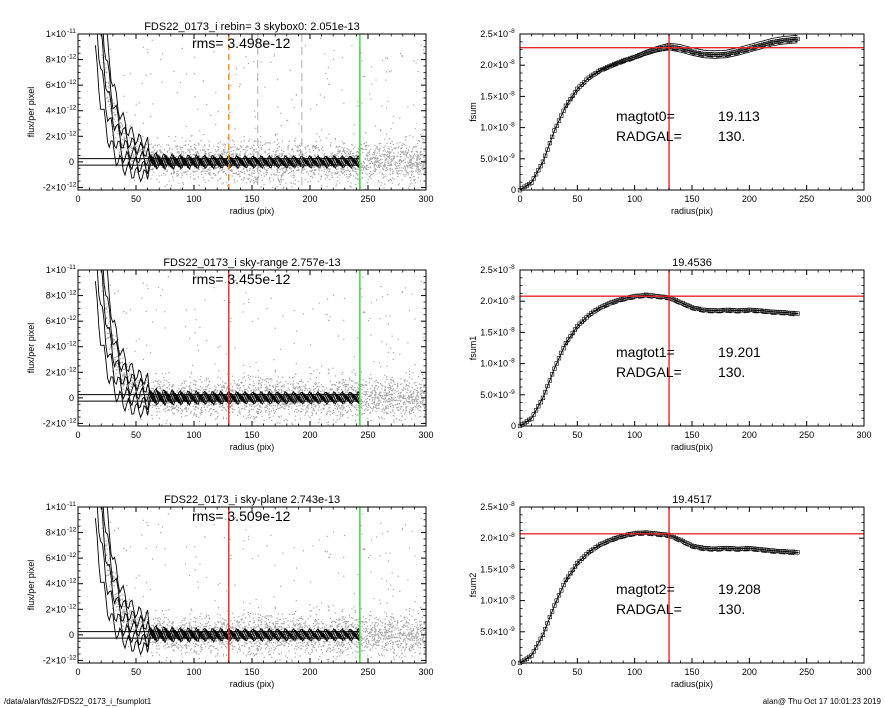  I want to click on plot-area, so click(252, 330).